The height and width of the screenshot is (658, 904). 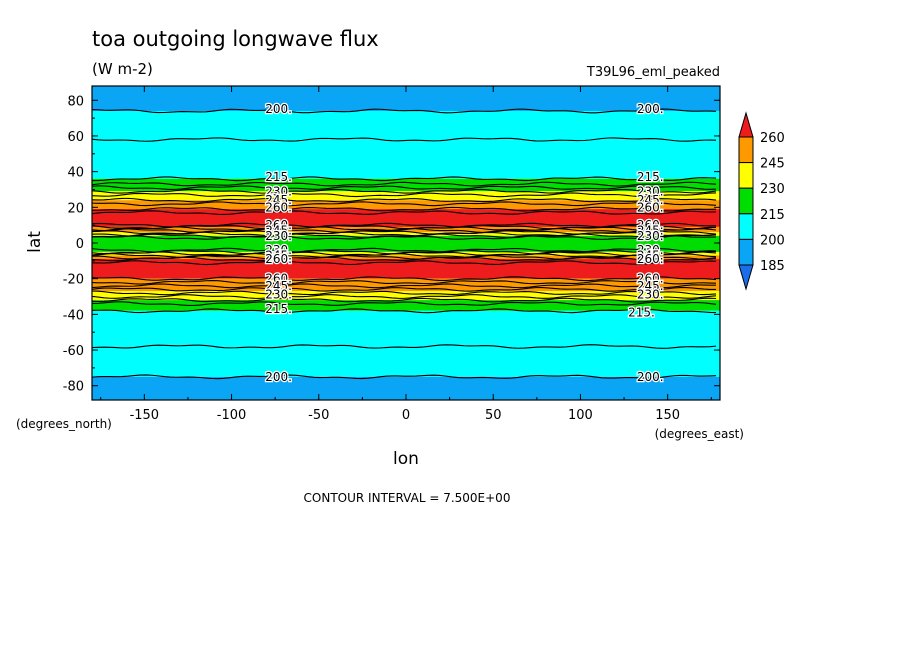 What do you see at coordinates (772, 240) in the screenshot?
I see `colorbar-label: 200` at bounding box center [772, 240].